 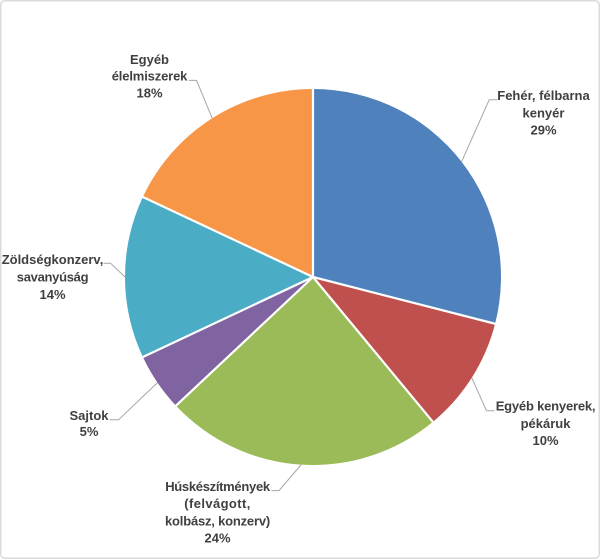 What do you see at coordinates (217, 503) in the screenshot?
I see `svg-text: (felvágott,` at bounding box center [217, 503].